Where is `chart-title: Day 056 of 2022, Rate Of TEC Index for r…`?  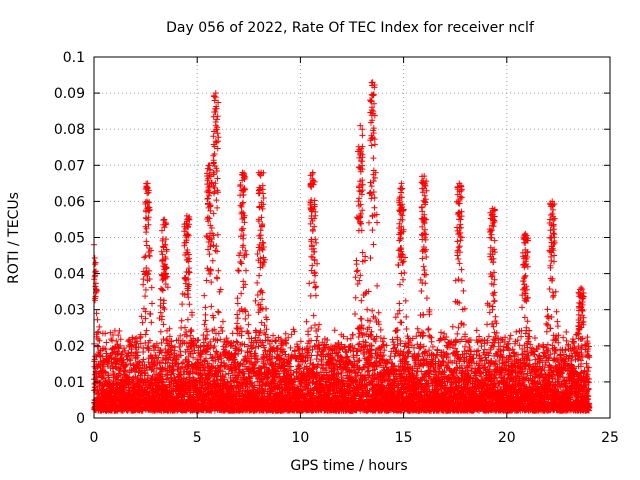
chart-title: Day 056 of 2022, Rate Of TEC Index for r… is located at coordinates (350, 28).